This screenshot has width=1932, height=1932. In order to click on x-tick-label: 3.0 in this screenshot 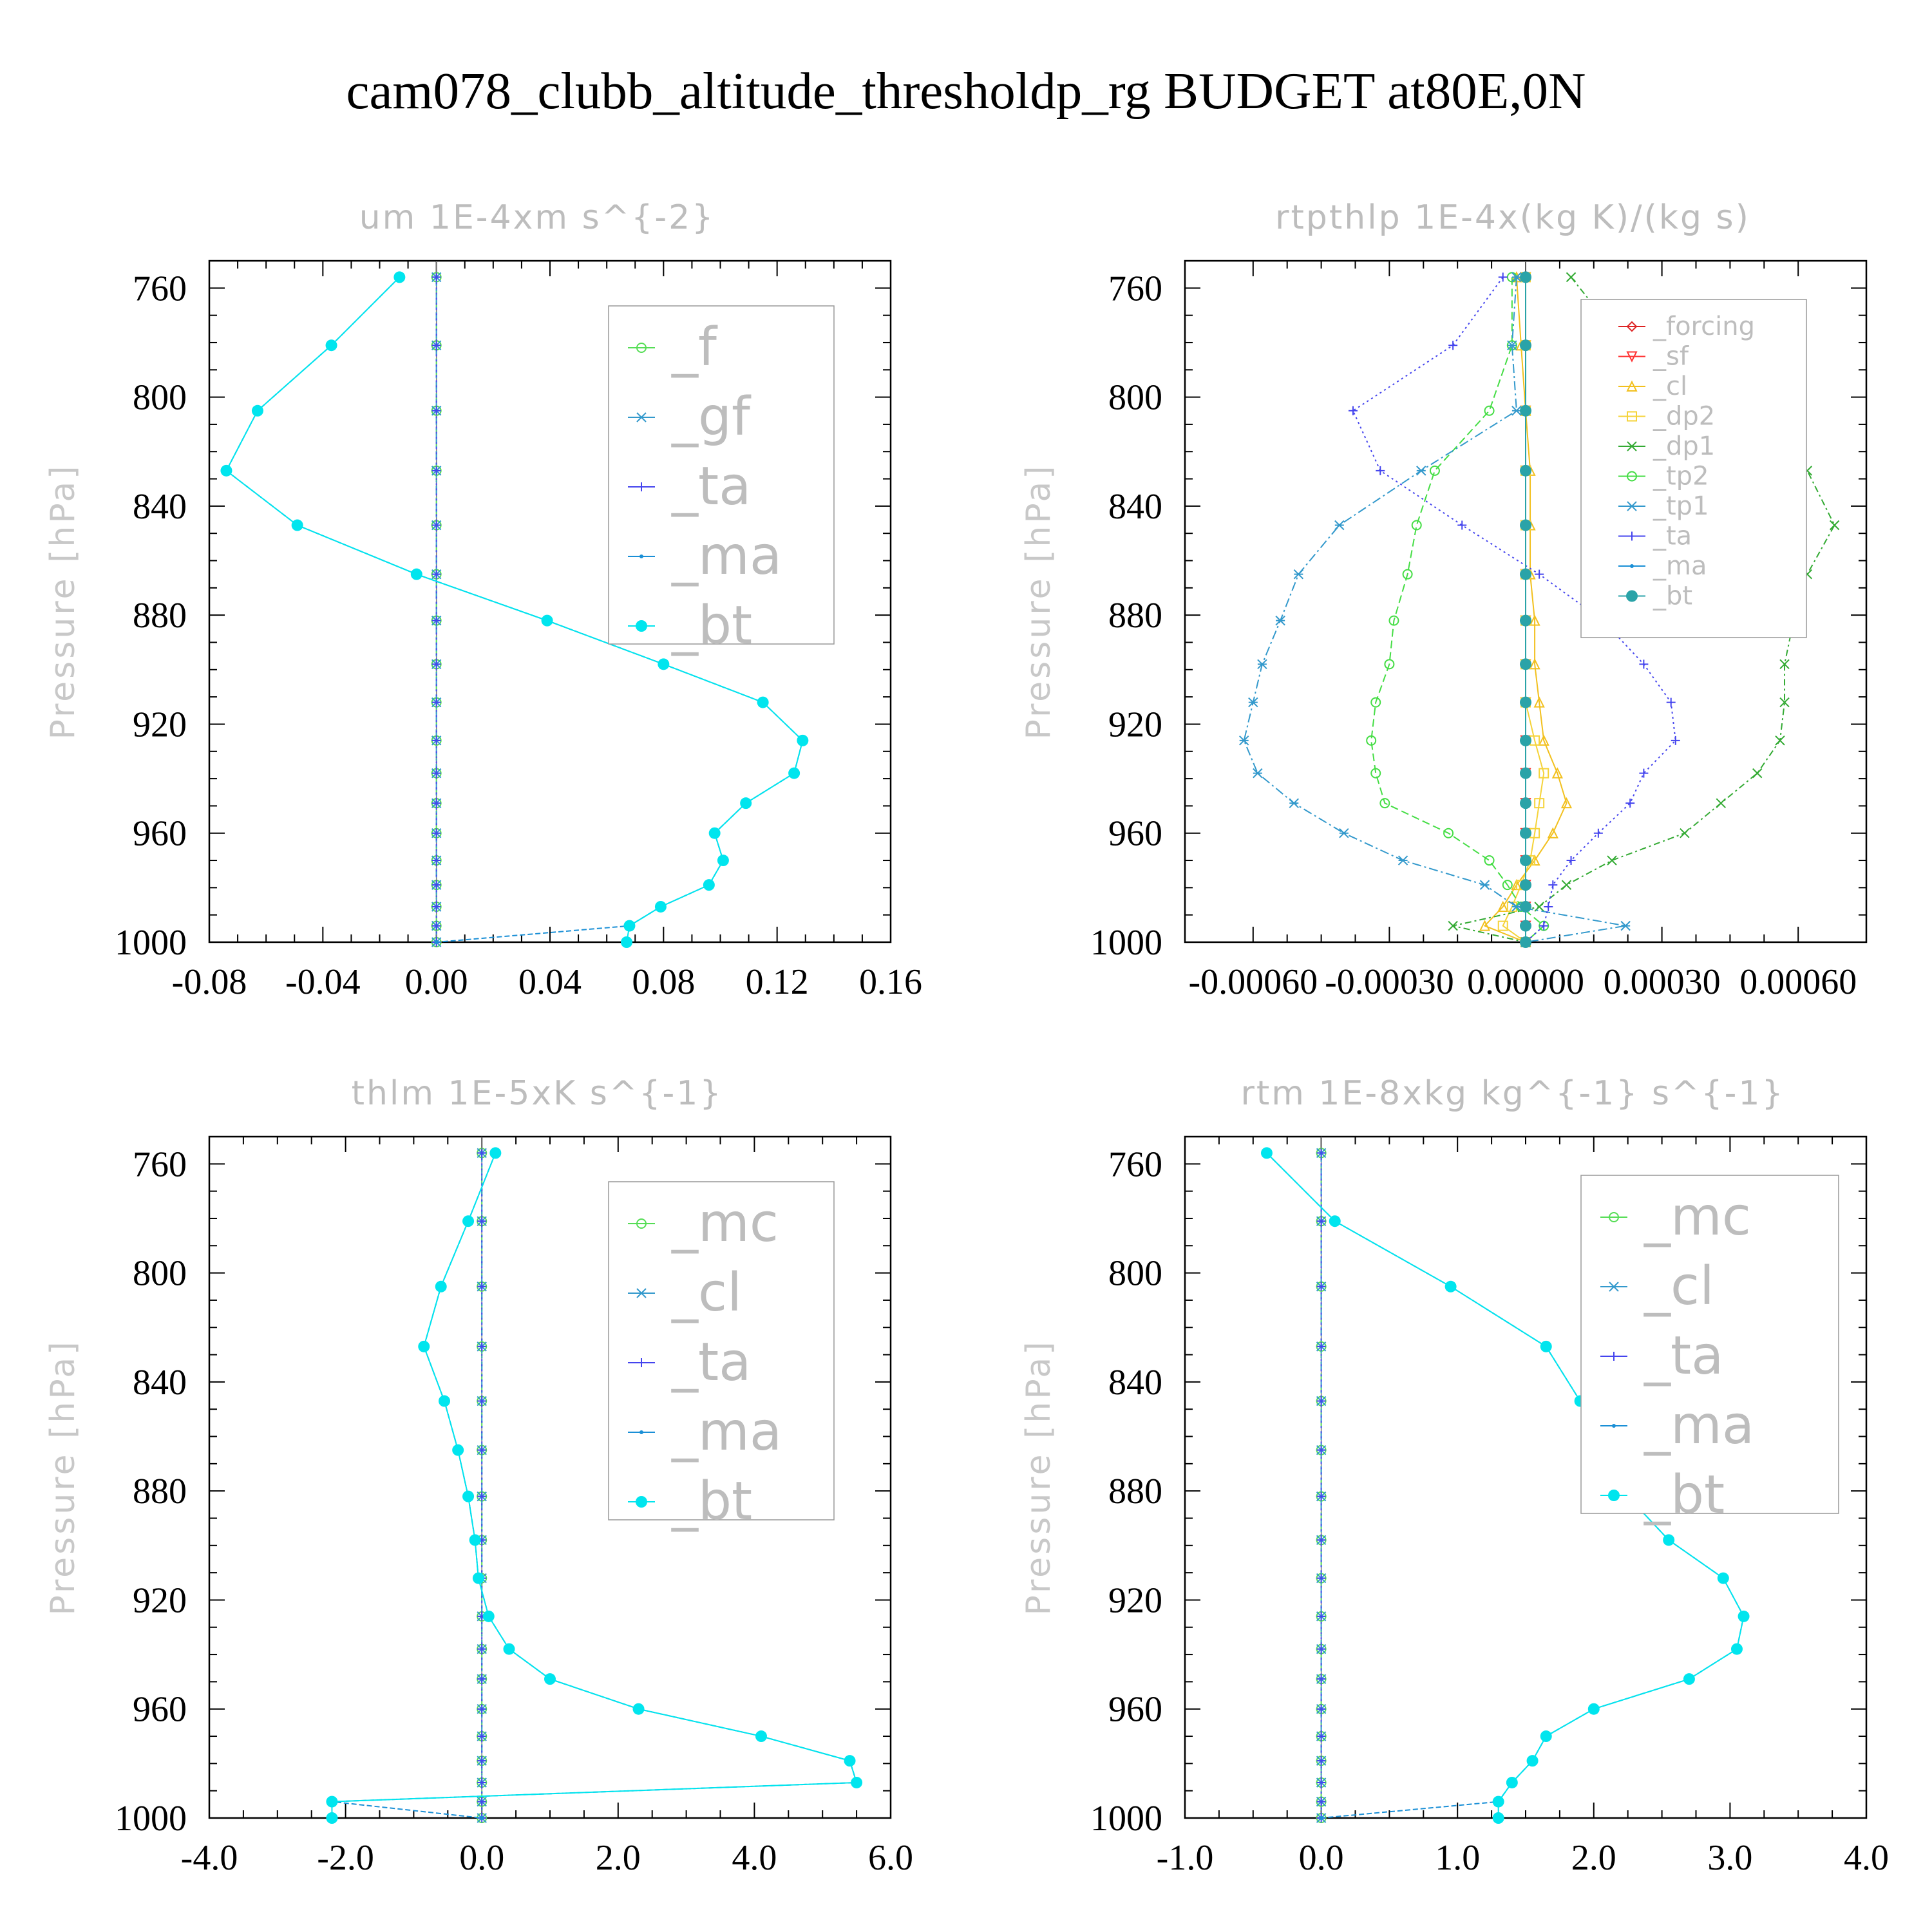, I will do `click(1729, 1858)`.